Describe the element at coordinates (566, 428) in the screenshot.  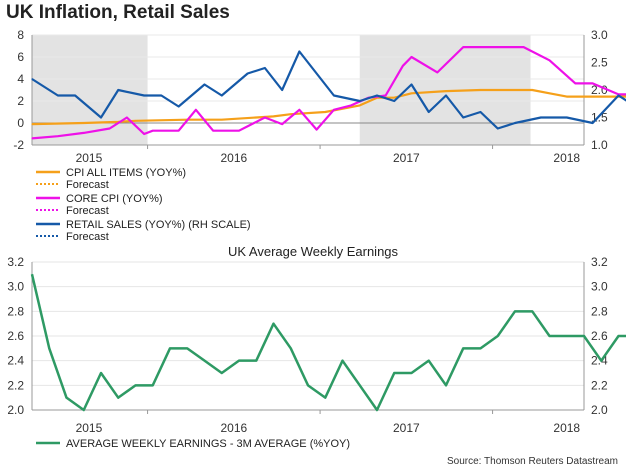
I see `bottom-x-tick-label: 2018` at that location.